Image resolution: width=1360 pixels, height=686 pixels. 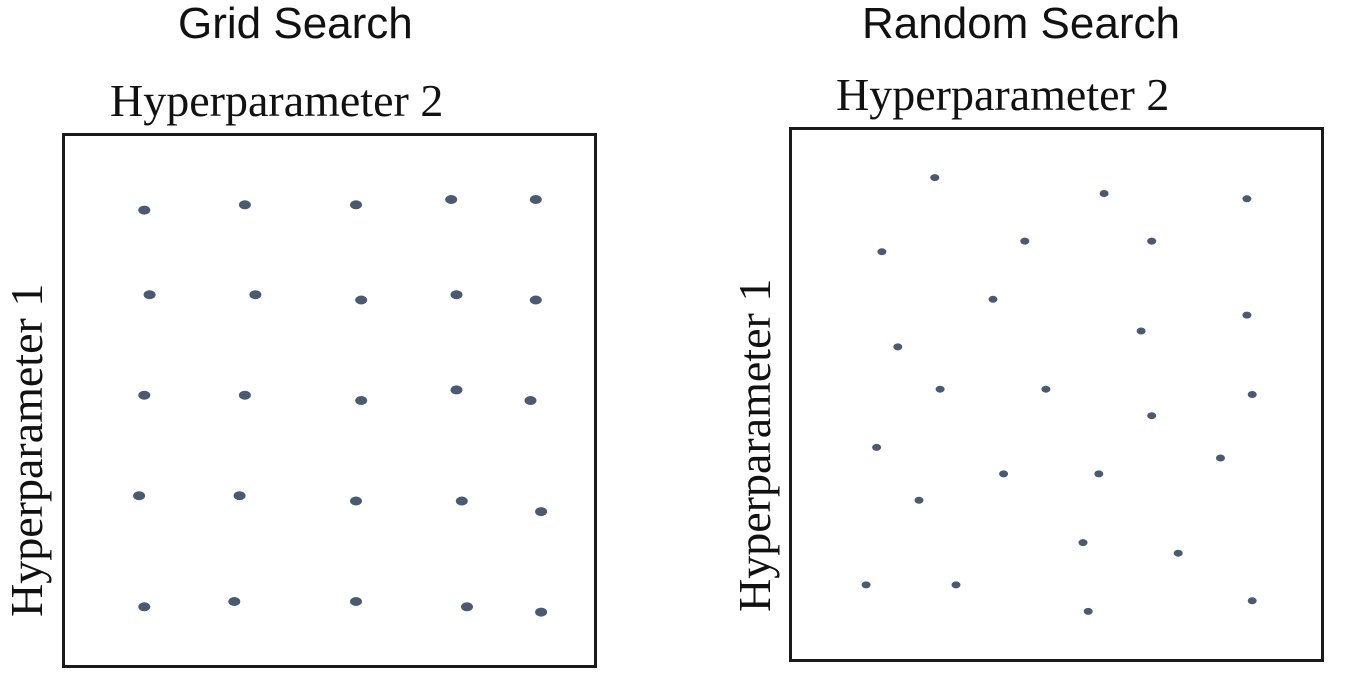 What do you see at coordinates (1021, 24) in the screenshot?
I see `random-search-title: Random Search` at bounding box center [1021, 24].